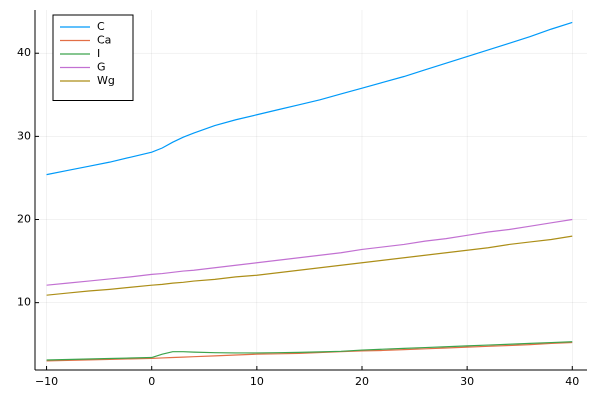 The image size is (600, 400). Describe the element at coordinates (98, 53) in the screenshot. I see `legend-label: I` at that location.